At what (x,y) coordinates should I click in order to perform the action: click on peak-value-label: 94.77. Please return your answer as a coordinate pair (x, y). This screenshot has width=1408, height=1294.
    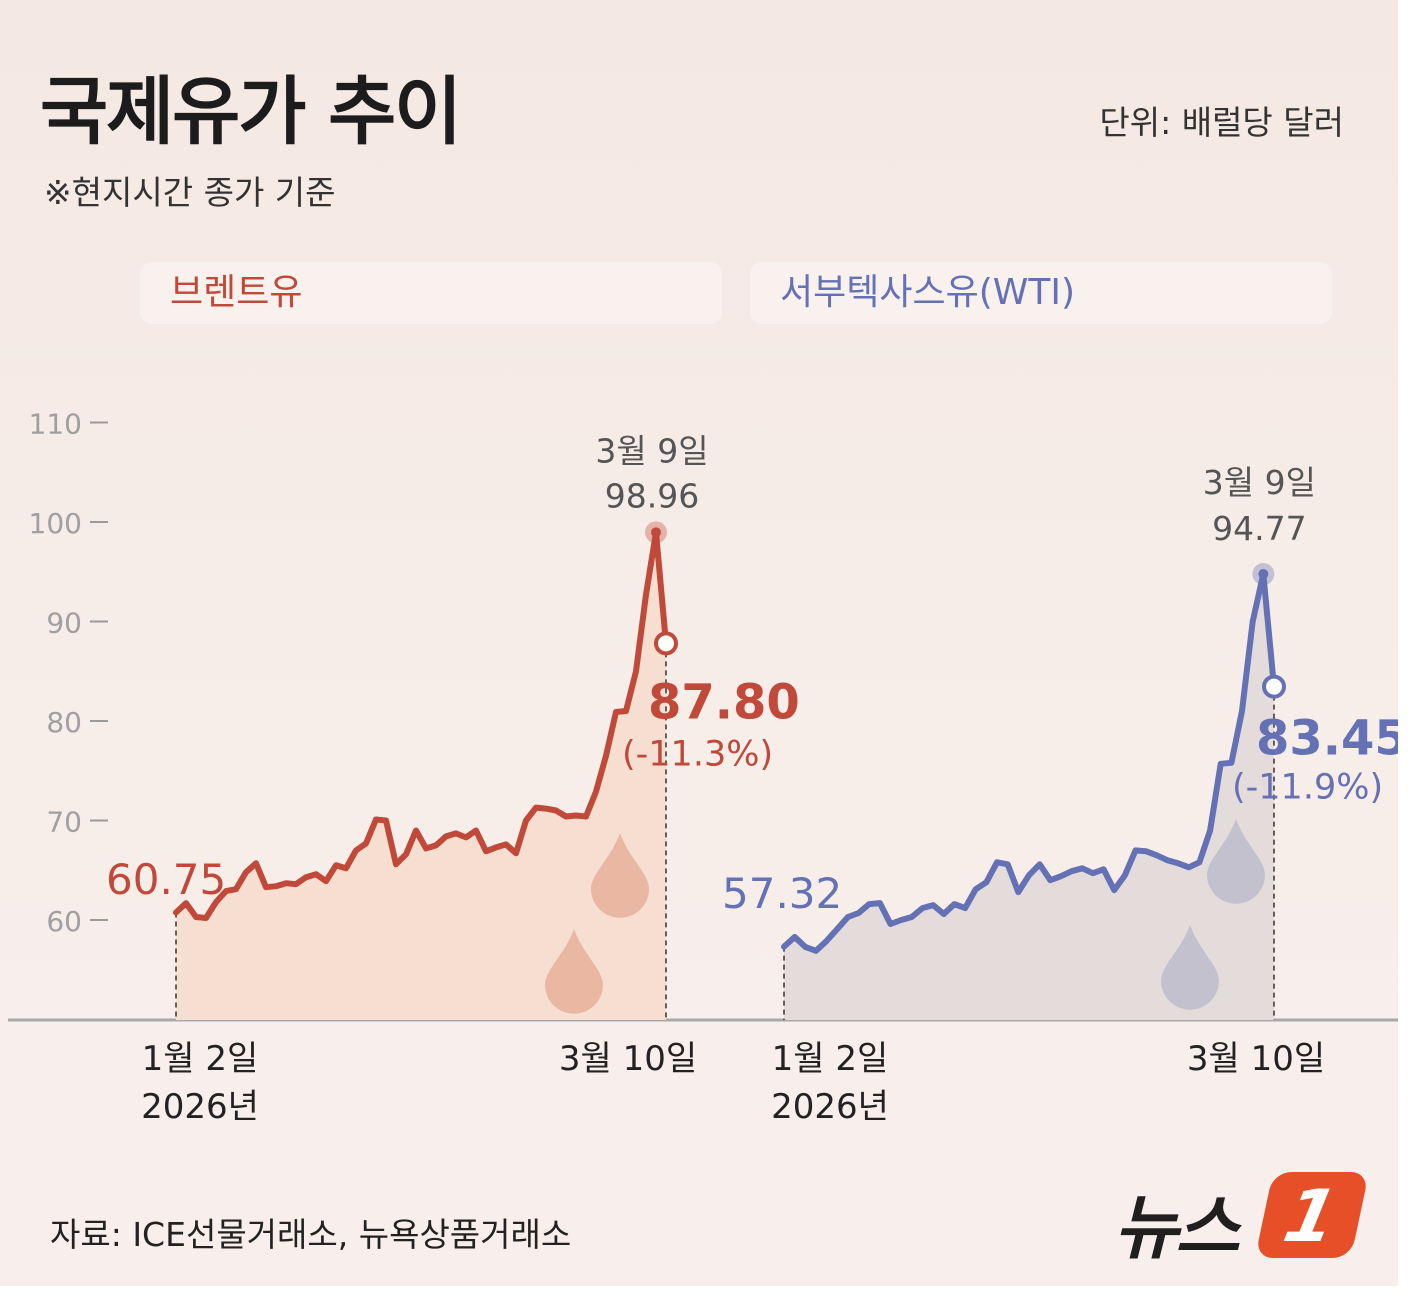
    Looking at the image, I should click on (1259, 528).